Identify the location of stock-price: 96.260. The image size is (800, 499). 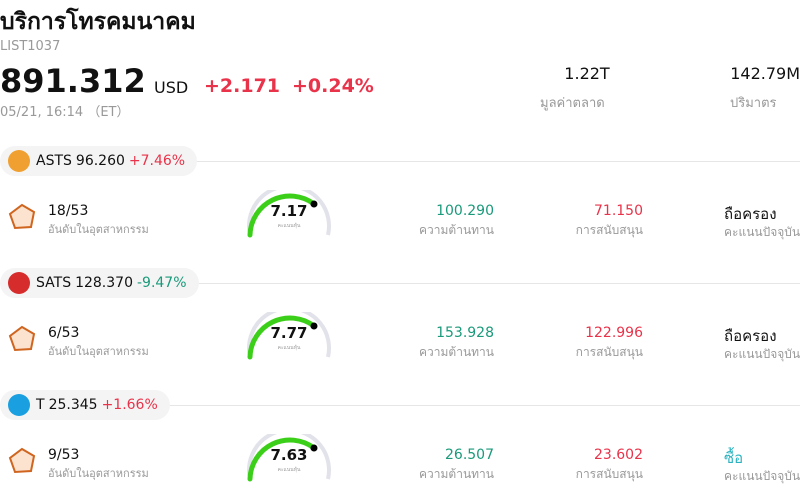
(100, 161).